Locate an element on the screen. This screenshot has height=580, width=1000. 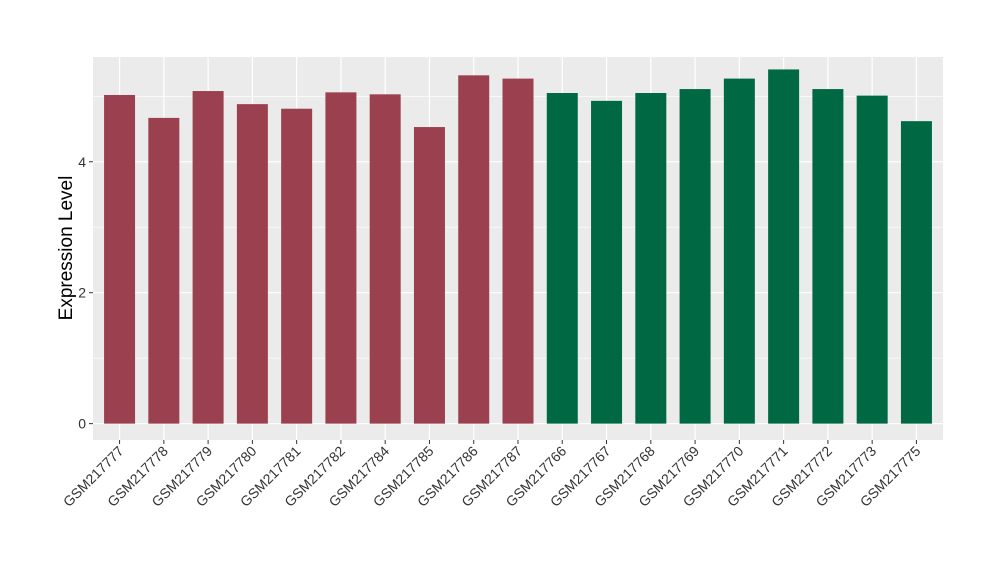
y-axis: 0 2 4 is located at coordinates (85, 293).